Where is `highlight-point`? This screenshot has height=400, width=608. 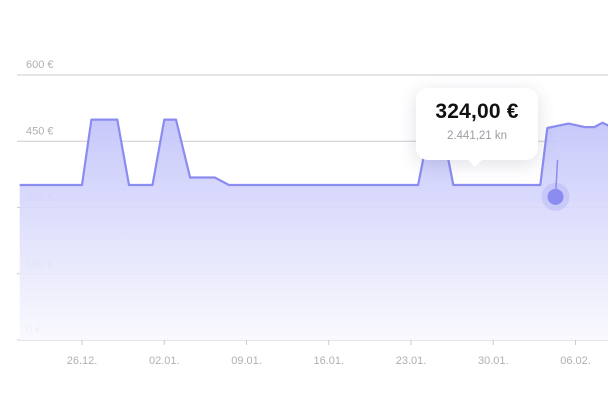
highlight-point is located at coordinates (555, 196).